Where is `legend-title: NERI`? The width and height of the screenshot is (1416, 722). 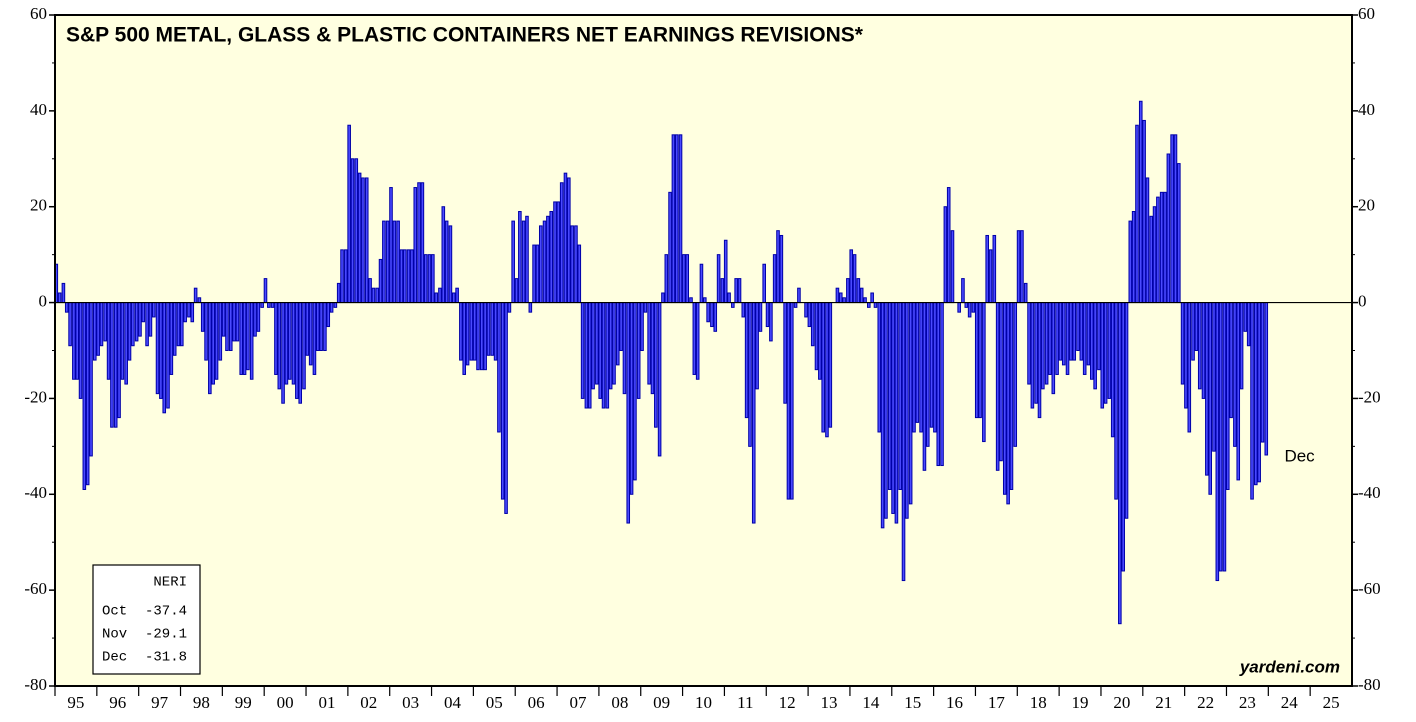 legend-title: NERI is located at coordinates (170, 583).